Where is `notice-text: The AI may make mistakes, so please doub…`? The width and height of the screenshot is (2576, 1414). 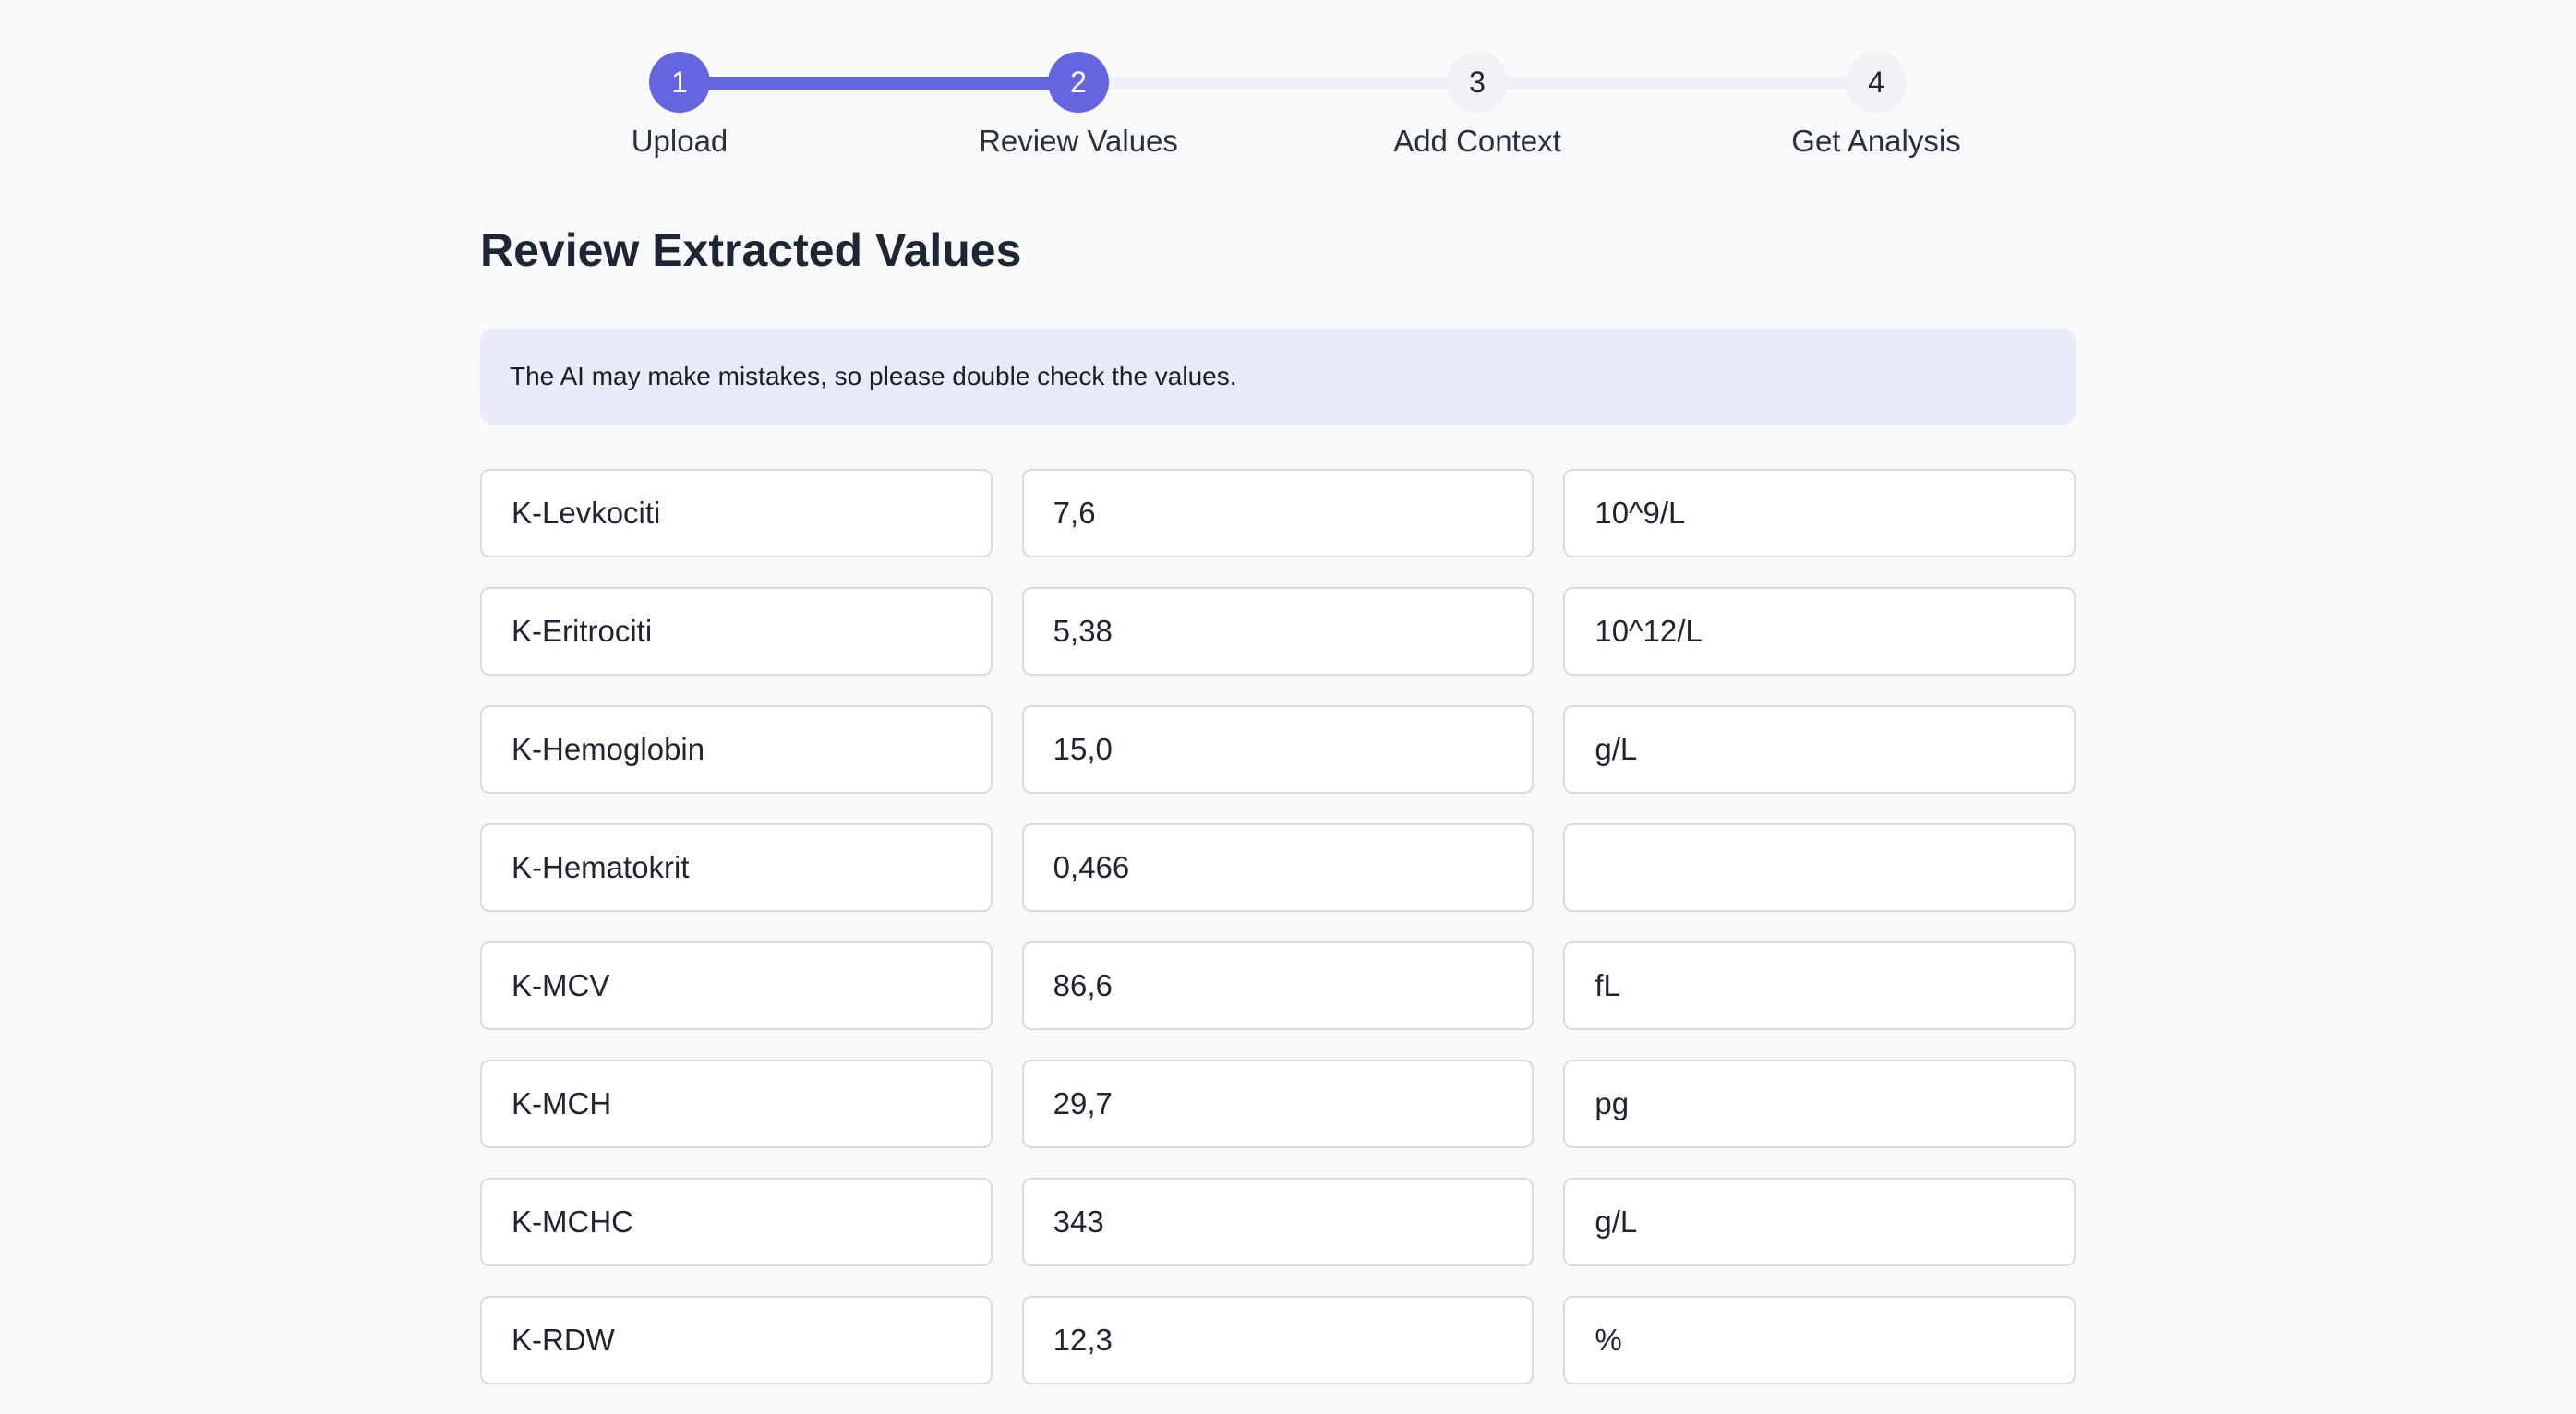
notice-text: The AI may make mistakes, so please doub… is located at coordinates (873, 376).